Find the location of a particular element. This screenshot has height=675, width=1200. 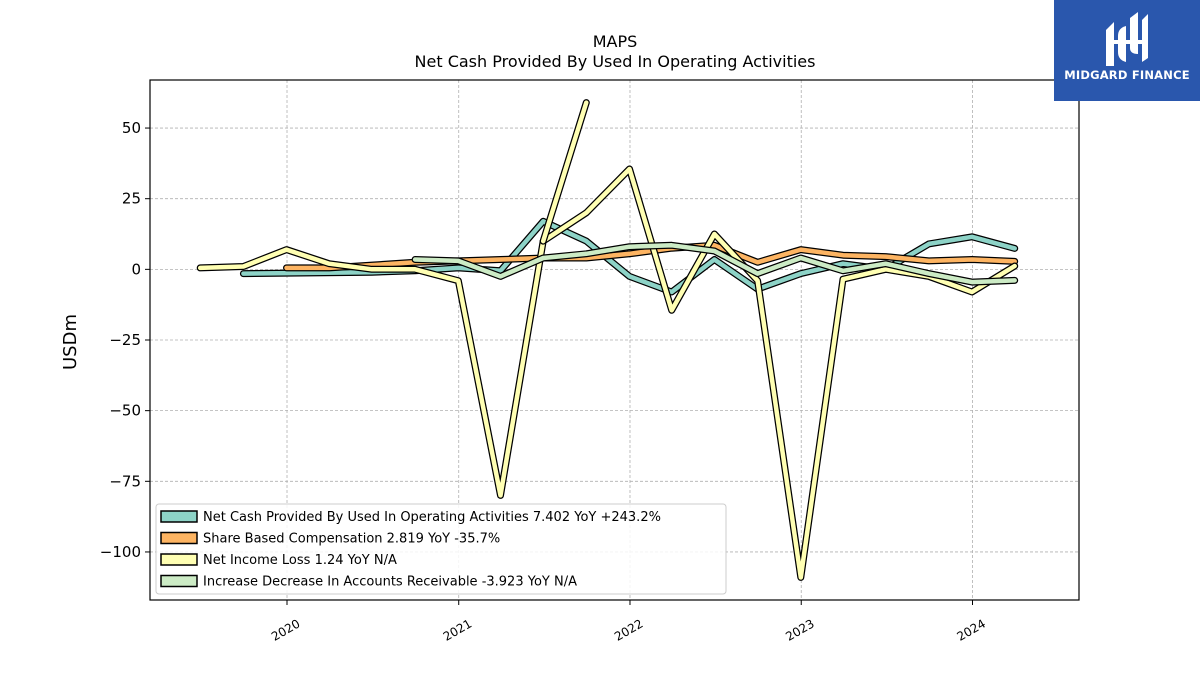

y-tick-label: −25 is located at coordinates (125, 340).